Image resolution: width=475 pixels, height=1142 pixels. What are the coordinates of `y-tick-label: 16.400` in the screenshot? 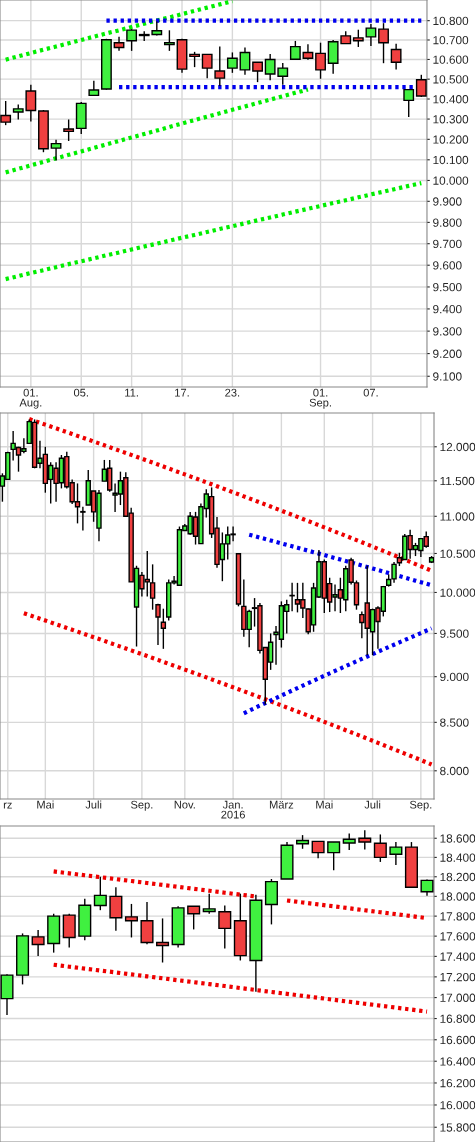 It's located at (457, 1061).